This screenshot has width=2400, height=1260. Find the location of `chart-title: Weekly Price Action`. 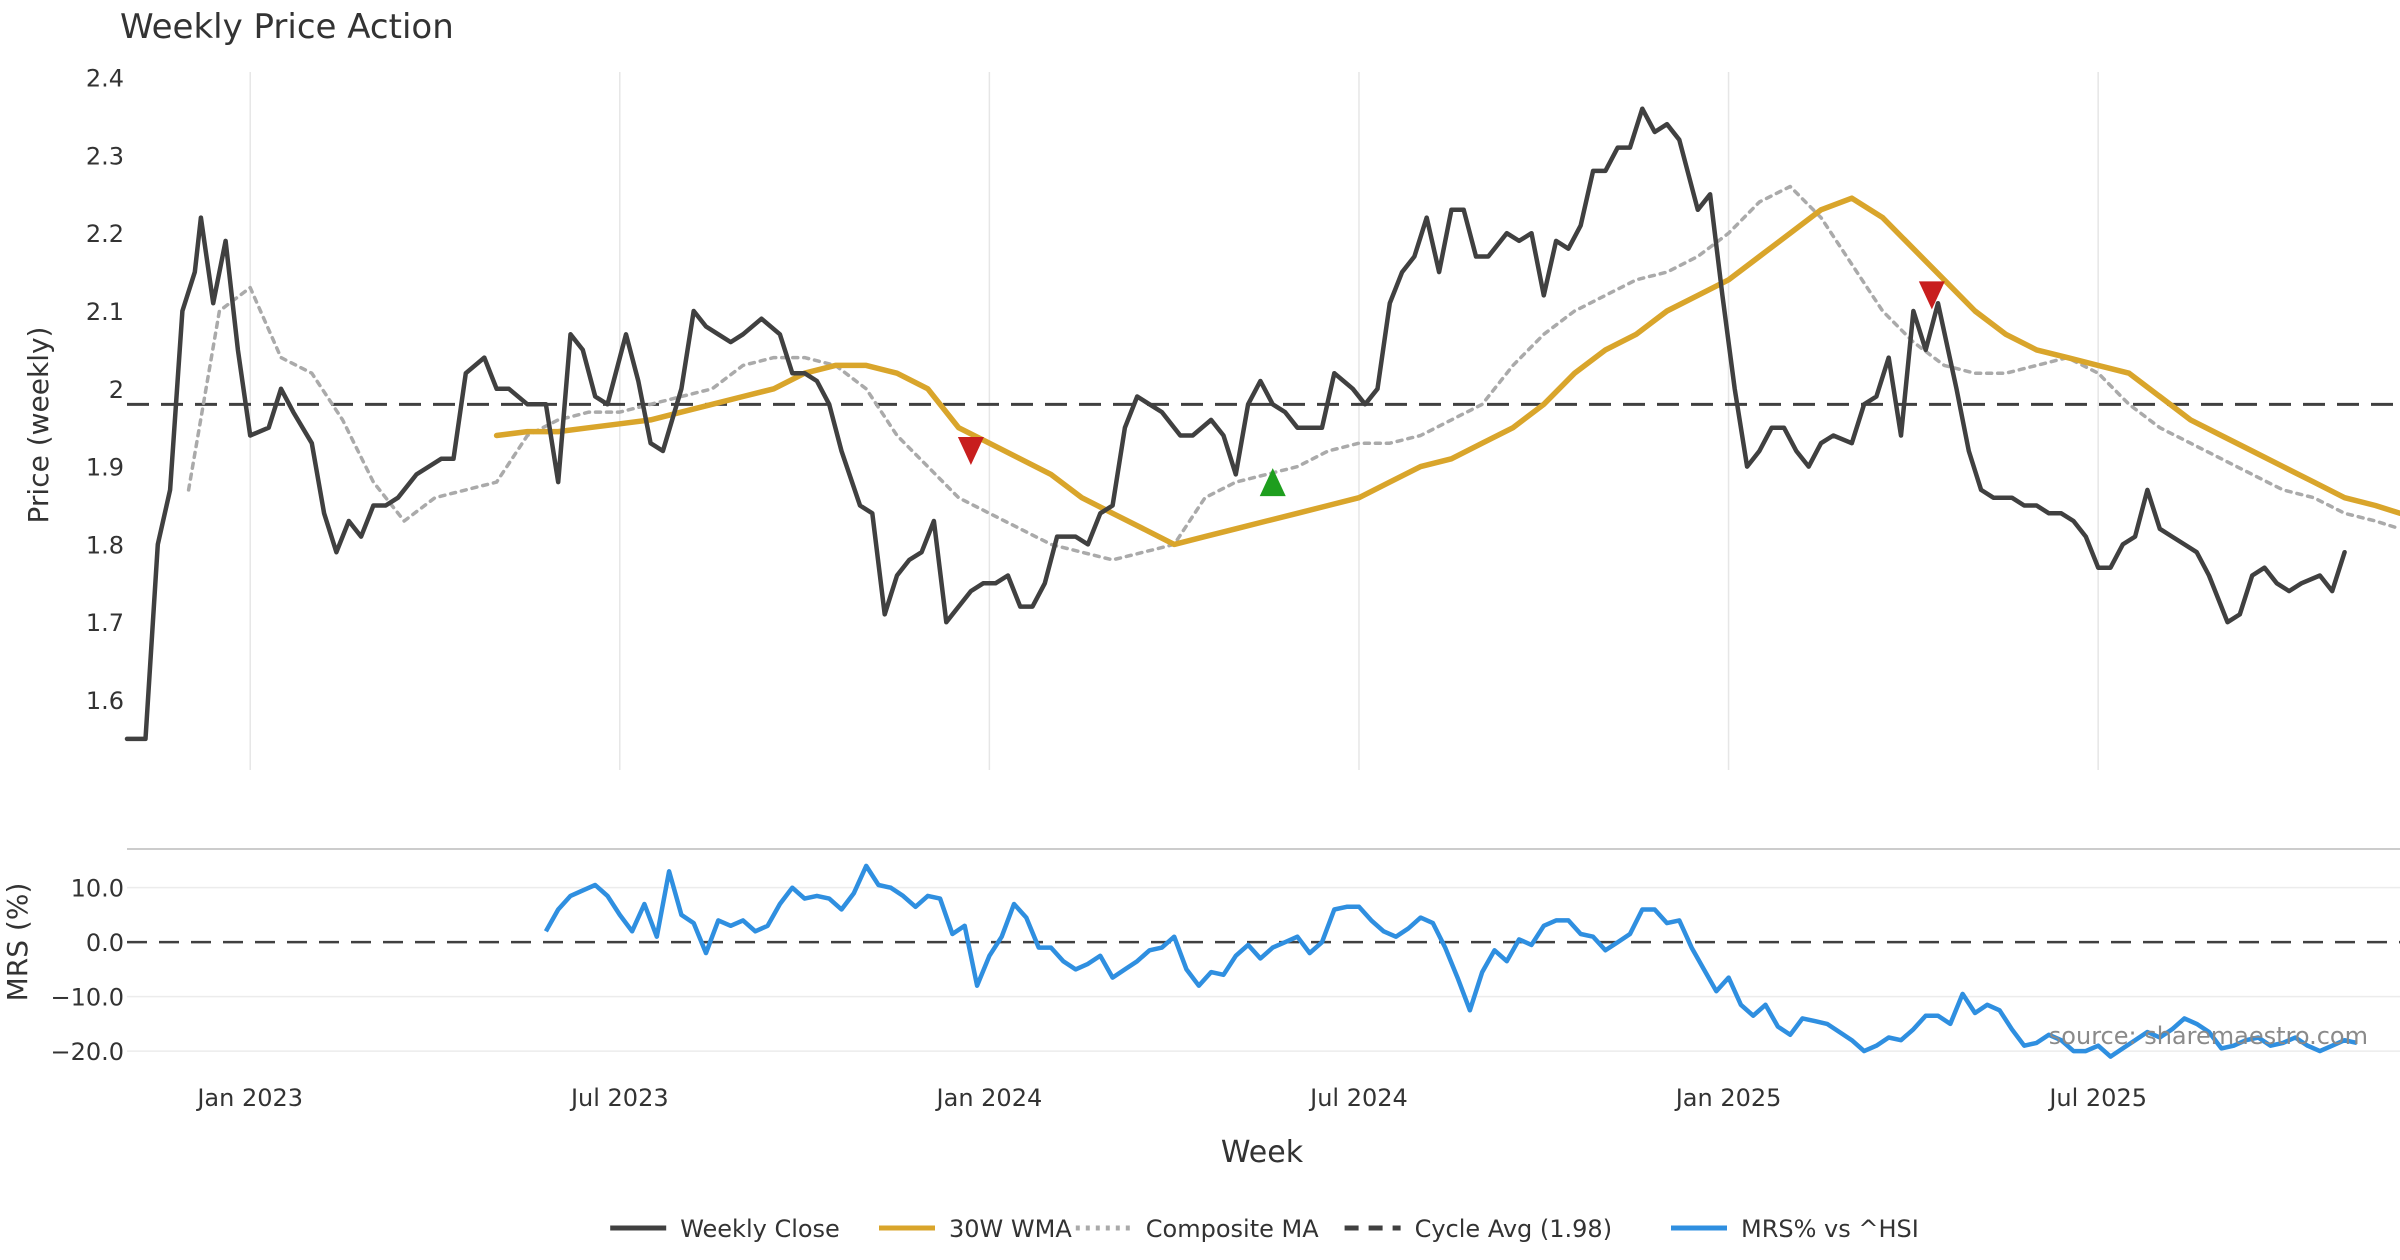

chart-title: Weekly Price Action is located at coordinates (287, 27).